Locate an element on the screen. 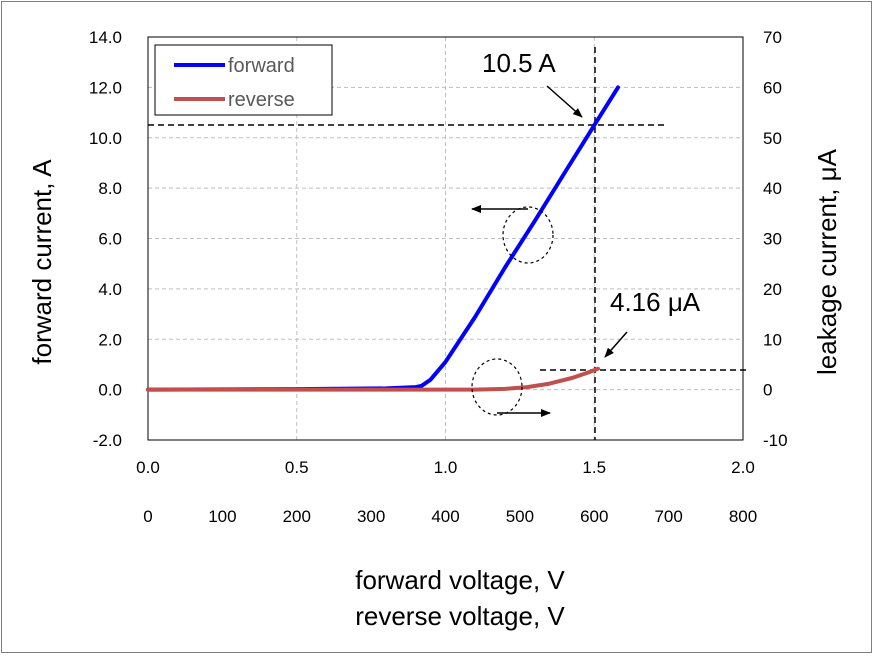  y-left-tick-label: 6.0 is located at coordinates (110, 239).